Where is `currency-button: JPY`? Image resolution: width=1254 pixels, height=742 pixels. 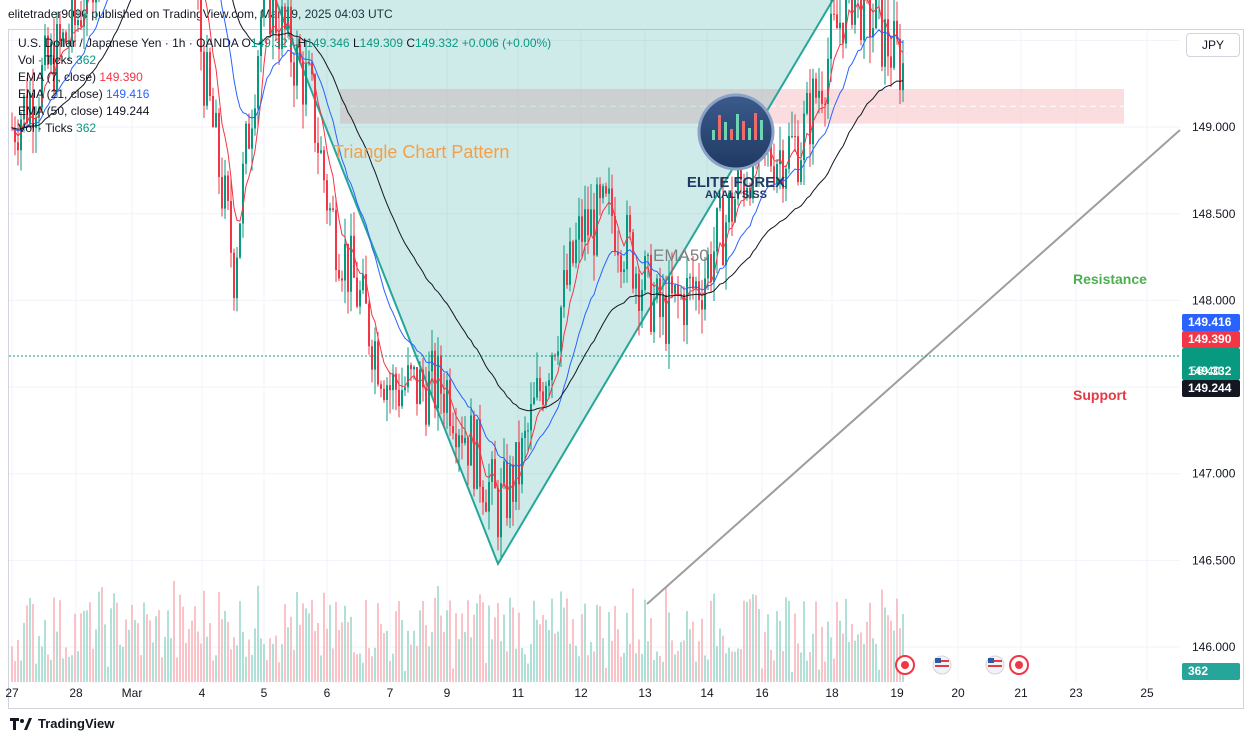 currency-button: JPY is located at coordinates (1213, 45).